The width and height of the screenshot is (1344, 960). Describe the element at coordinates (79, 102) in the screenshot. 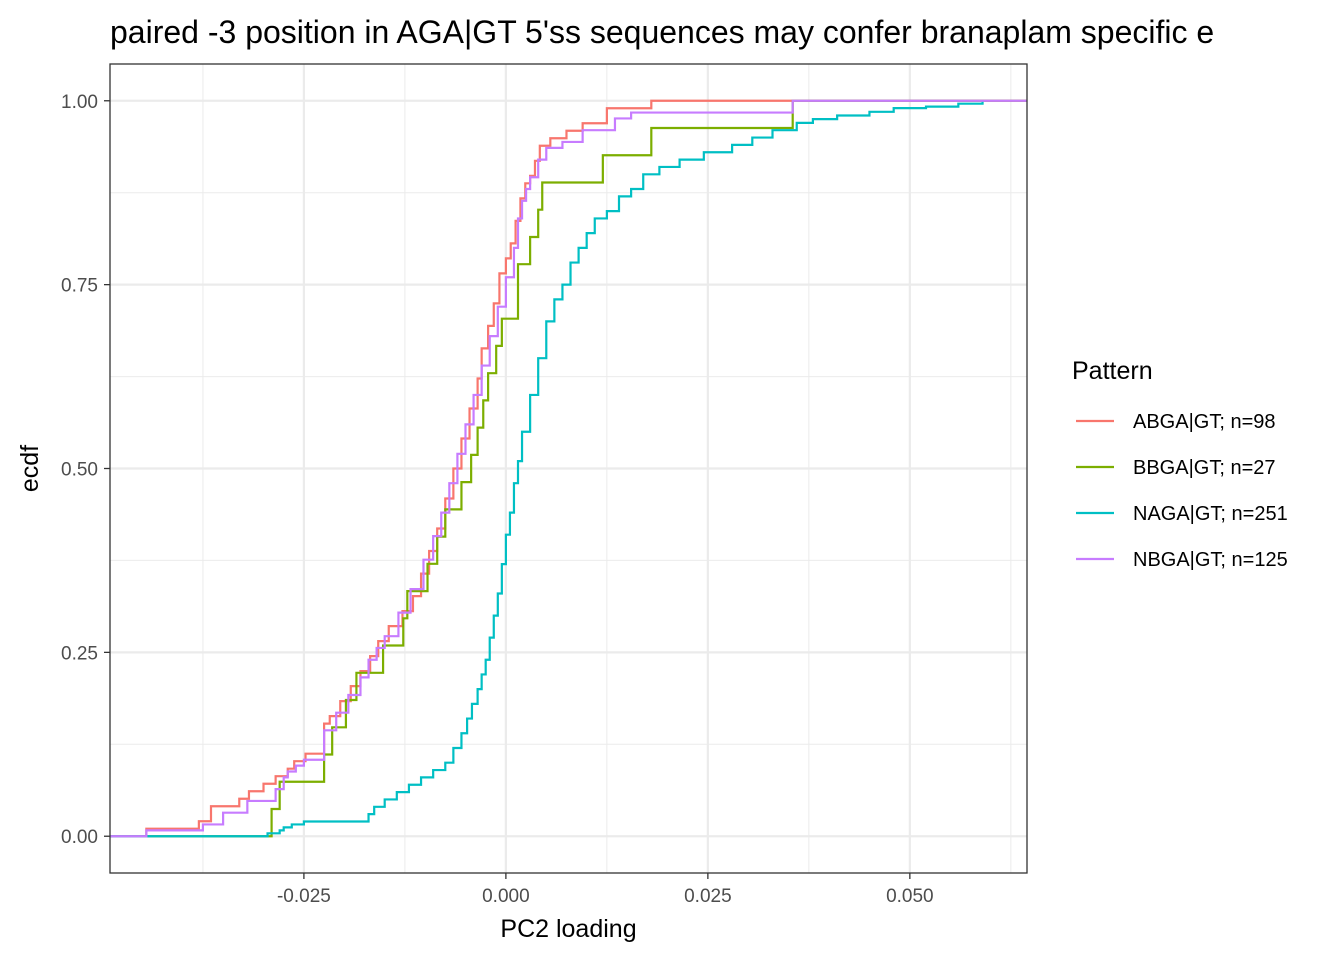

I see `y-tick-label: 1.00` at that location.